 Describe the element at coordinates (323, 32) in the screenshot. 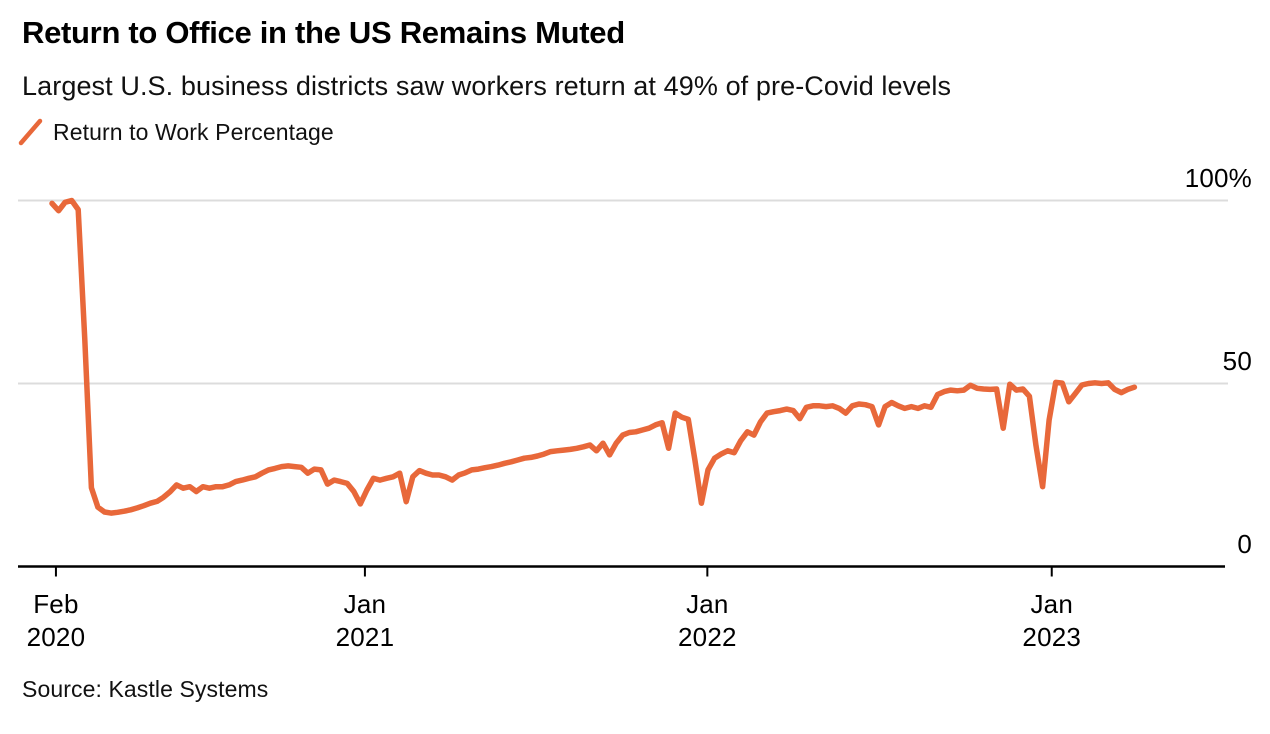

I see `chart-title: Return to Office in the US Remains Muted` at that location.